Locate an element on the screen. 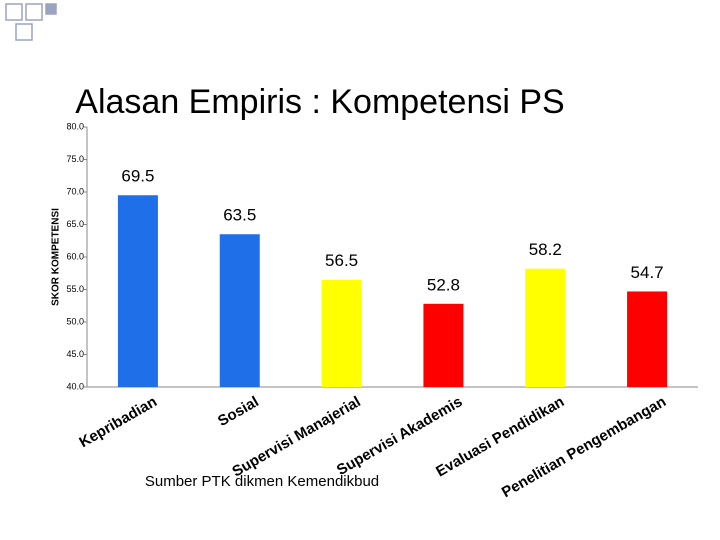 The width and height of the screenshot is (720, 540). y-tick-label: 65.0 is located at coordinates (75, 224).